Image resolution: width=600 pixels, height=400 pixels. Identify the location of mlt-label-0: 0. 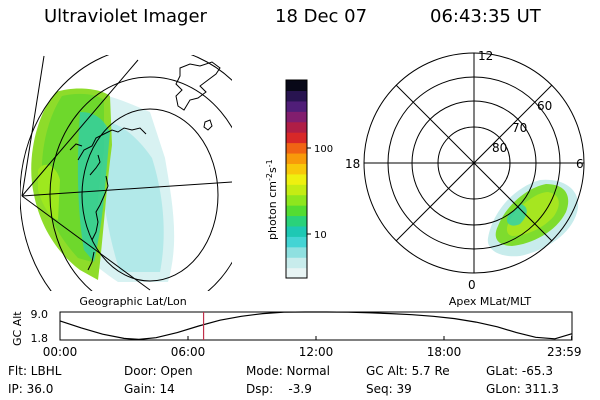
(472, 285).